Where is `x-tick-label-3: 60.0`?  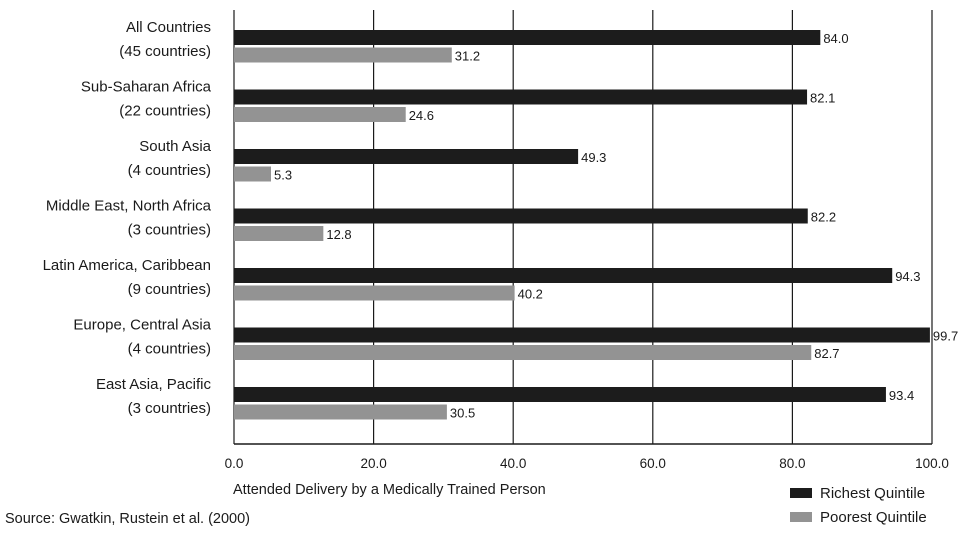
x-tick-label-3: 60.0 is located at coordinates (653, 463).